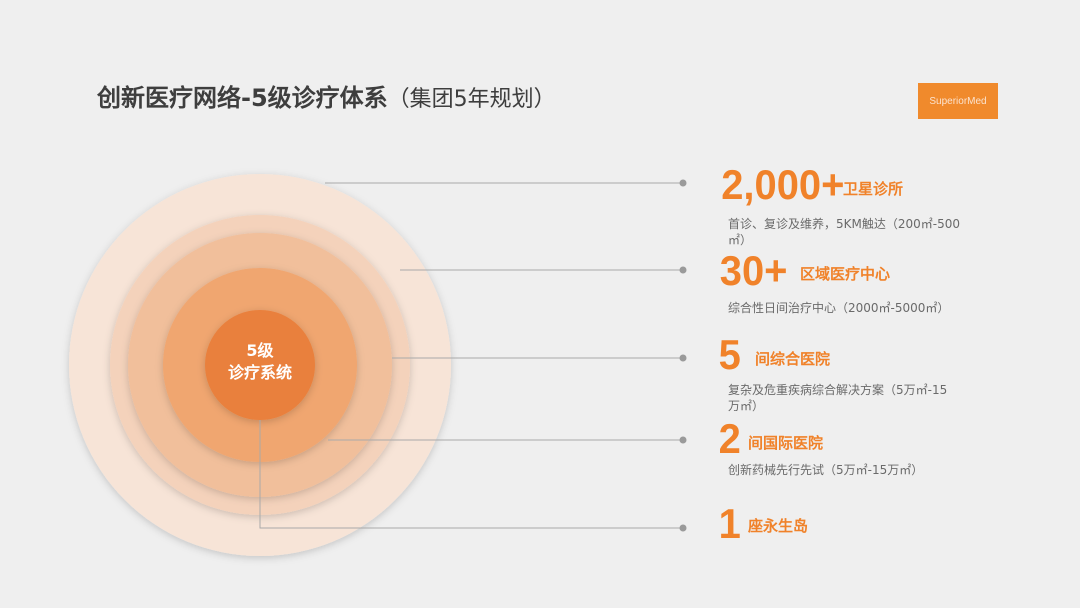  Describe the element at coordinates (729, 438) in the screenshot. I see `tier-number: 2` at that location.